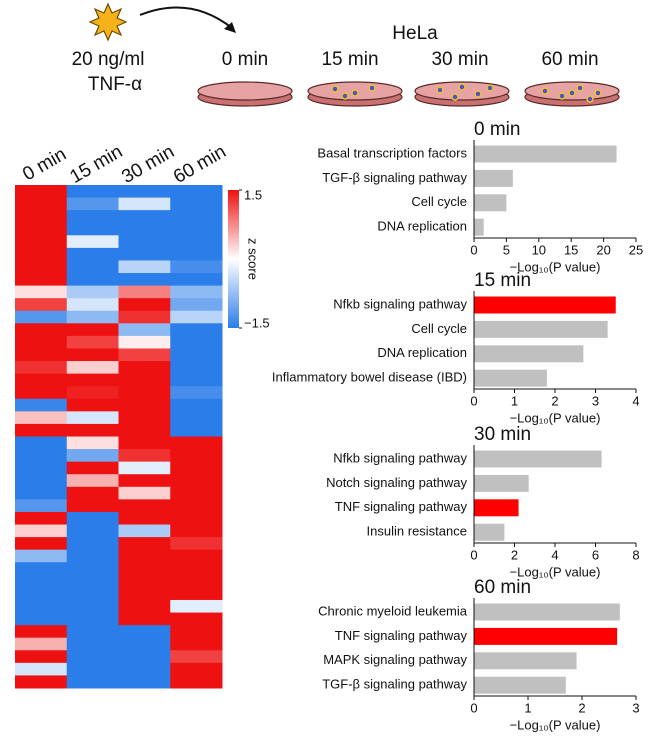  What do you see at coordinates (422, 226) in the screenshot?
I see `category-label: DNA replication` at bounding box center [422, 226].